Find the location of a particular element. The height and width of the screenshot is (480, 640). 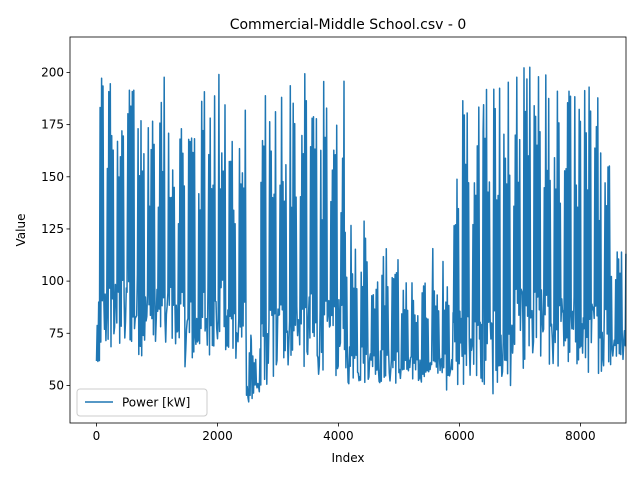

y-tick-label: 75 is located at coordinates (56, 333).